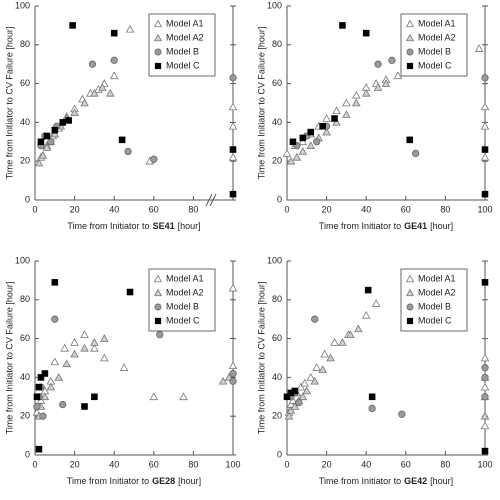 The width and height of the screenshot is (500, 500). I want to click on x-tick-label: 0, so click(286, 209).